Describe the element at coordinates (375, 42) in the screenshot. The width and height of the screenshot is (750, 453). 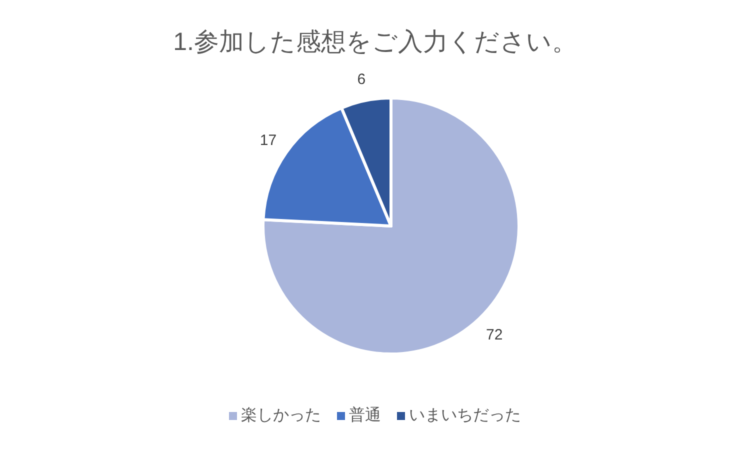
I see `title: 1.参加した感想をご入力ください。` at that location.